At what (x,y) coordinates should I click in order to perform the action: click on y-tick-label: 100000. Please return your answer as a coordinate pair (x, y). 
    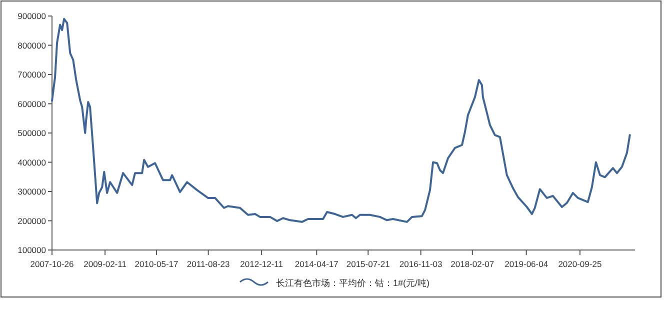
    Looking at the image, I should click on (32, 250).